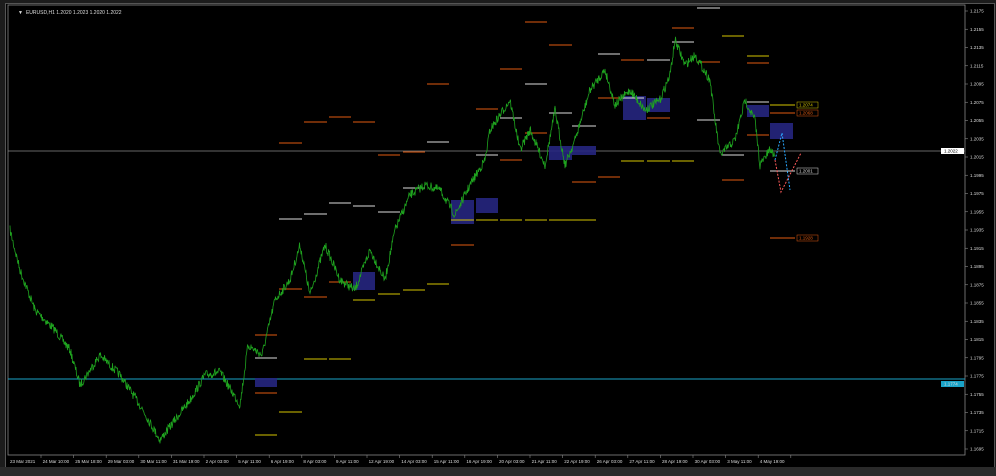  I want to click on time-axis-label: 20 Apr 03:00, so click(512, 461).